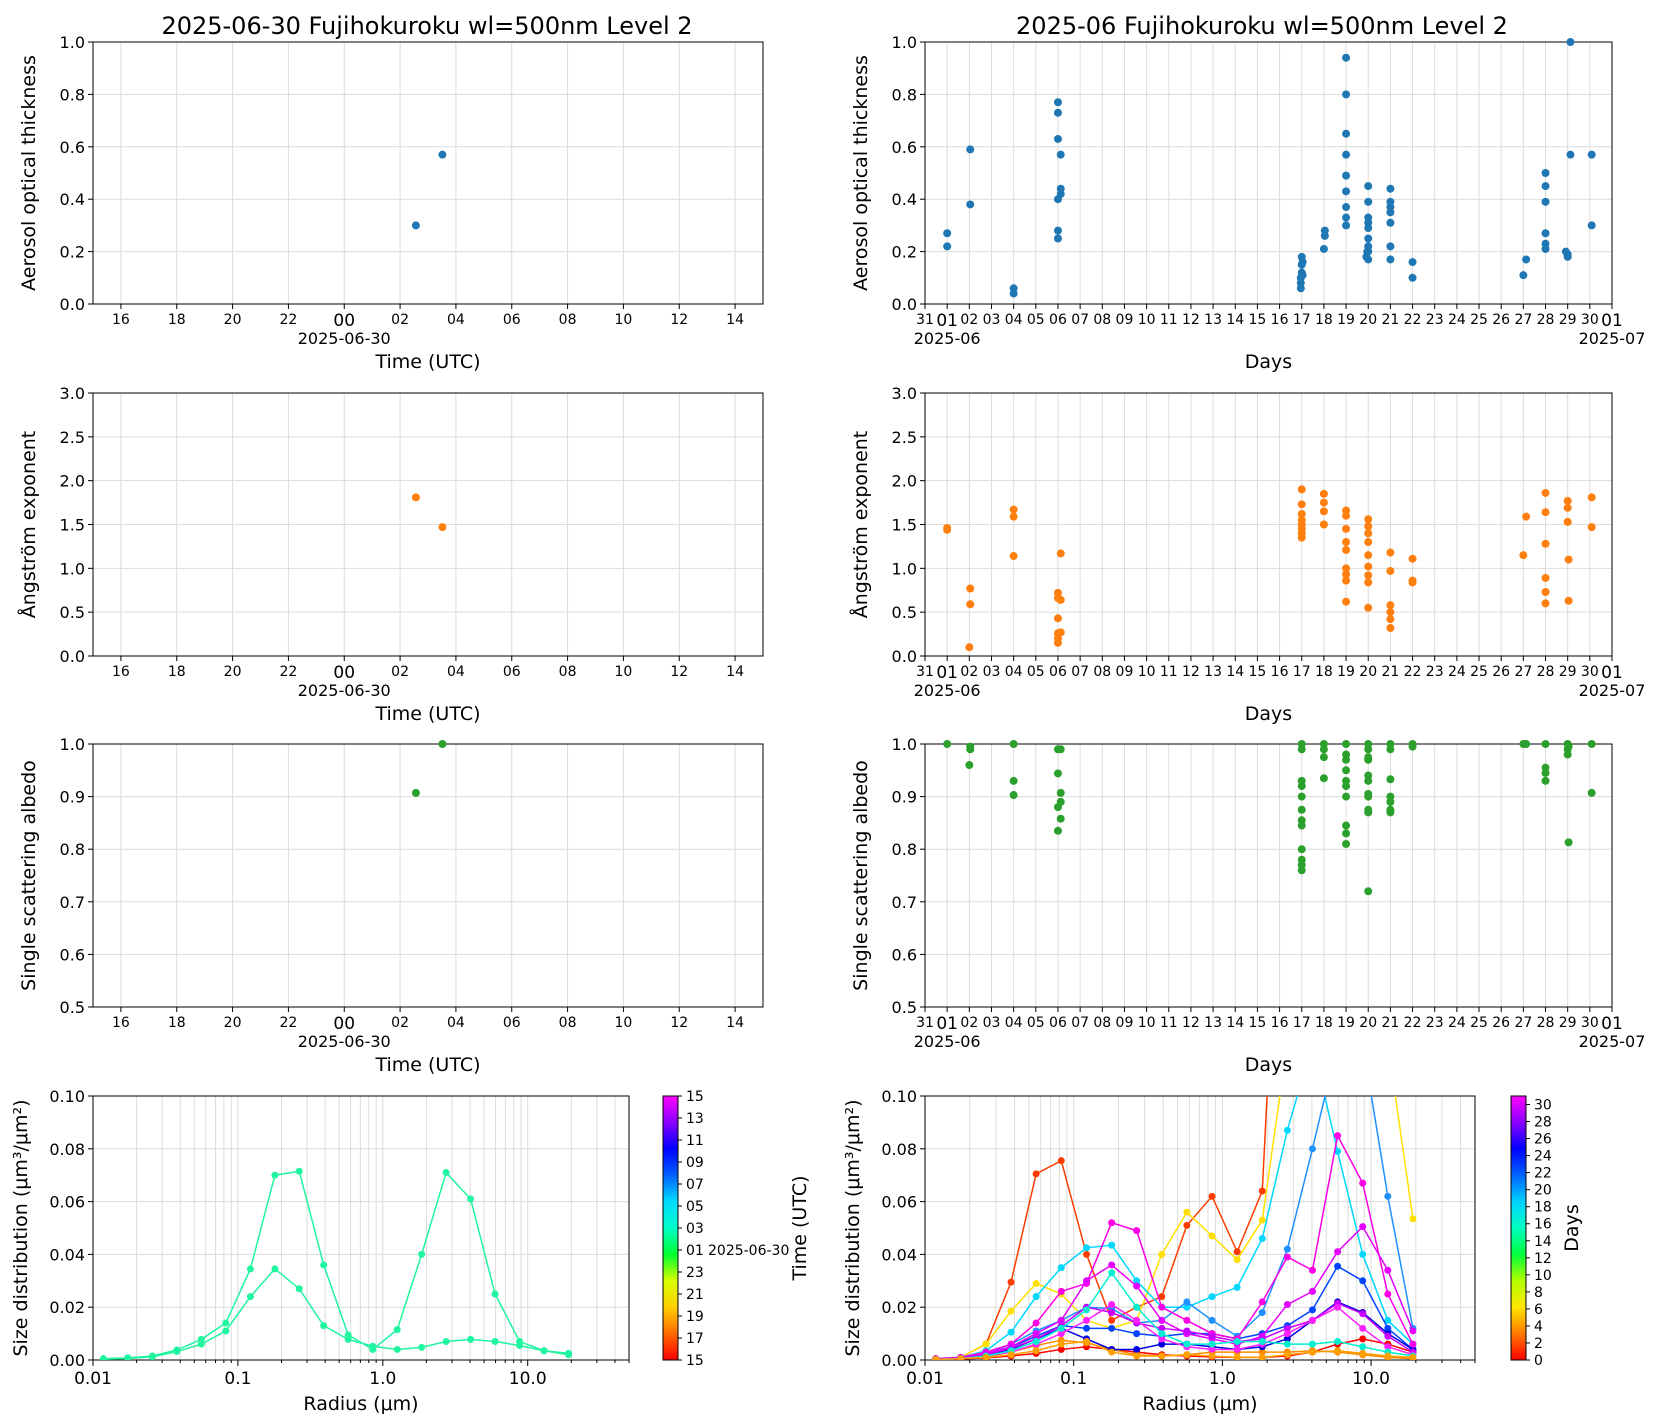  What do you see at coordinates (1413, 320) in the screenshot?
I see `x-tick-label: 22` at bounding box center [1413, 320].